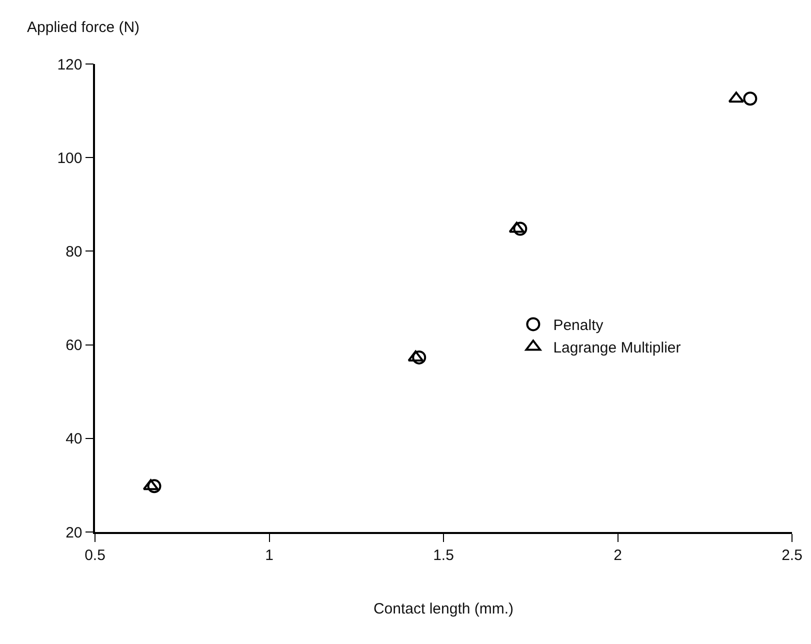 The image size is (811, 644). I want to click on legend-label: Penalty, so click(578, 325).